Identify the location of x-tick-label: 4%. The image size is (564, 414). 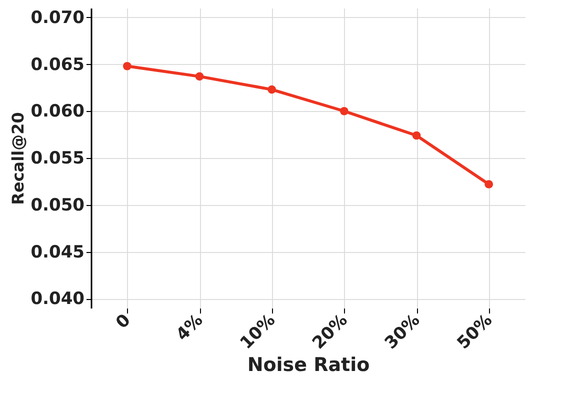
(190, 327).